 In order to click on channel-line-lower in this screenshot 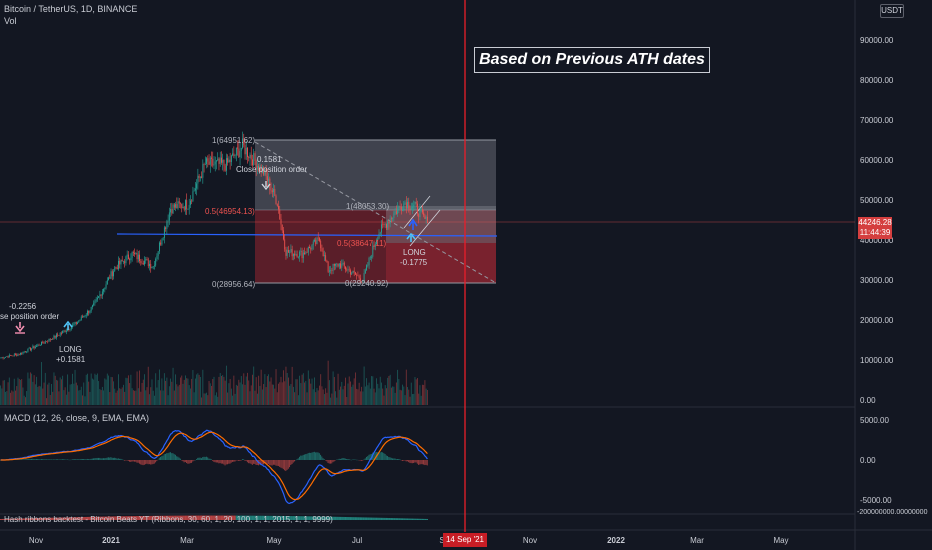, I will do `click(425, 228)`.